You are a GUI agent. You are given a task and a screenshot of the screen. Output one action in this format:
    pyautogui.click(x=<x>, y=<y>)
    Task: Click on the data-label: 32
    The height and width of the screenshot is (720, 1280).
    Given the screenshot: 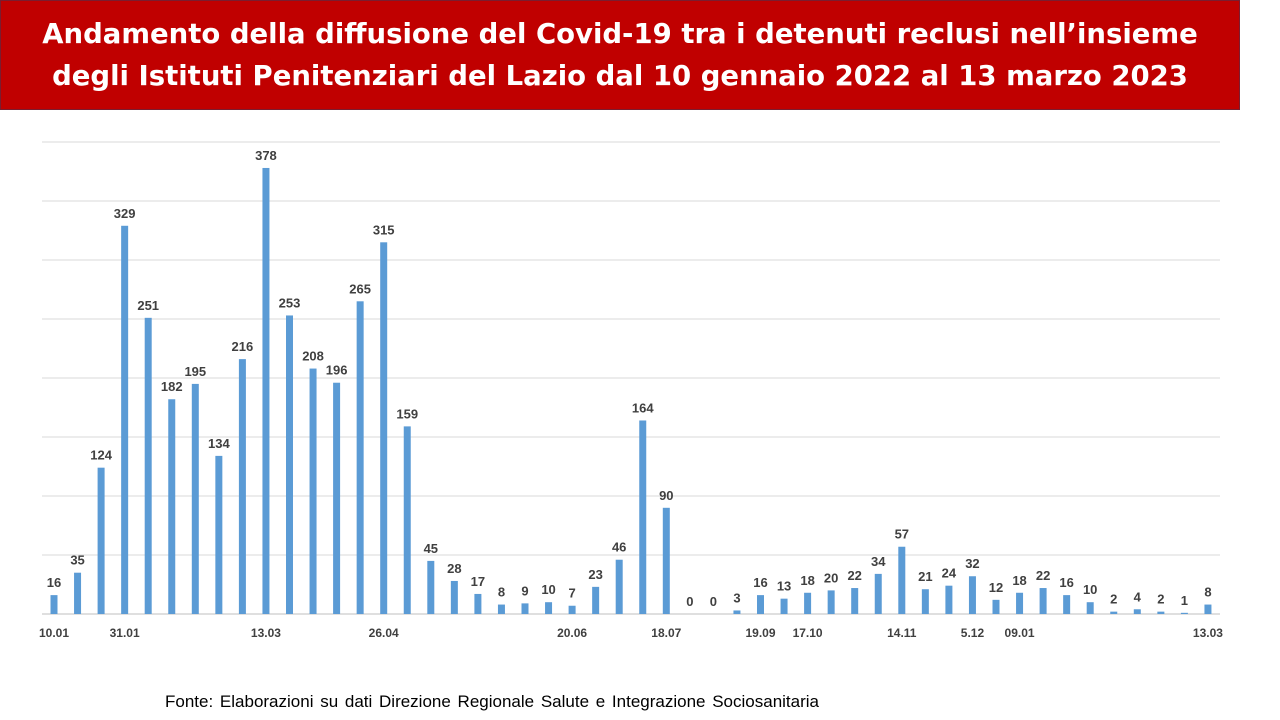 What is the action you would take?
    pyautogui.click(x=972, y=563)
    